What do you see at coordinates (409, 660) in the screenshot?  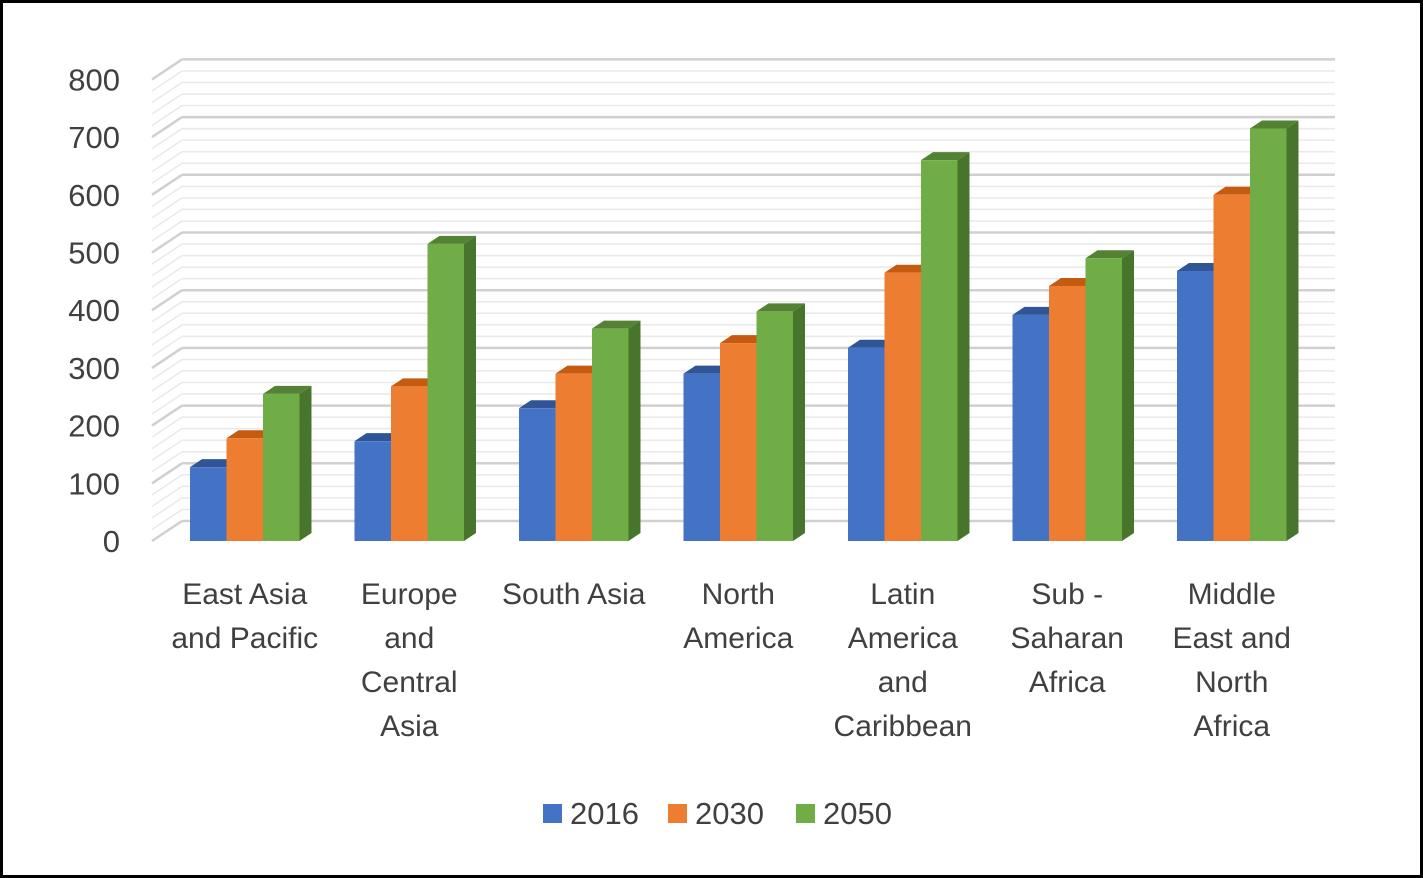 I see `x-category-label: Europe and Central Asia` at bounding box center [409, 660].